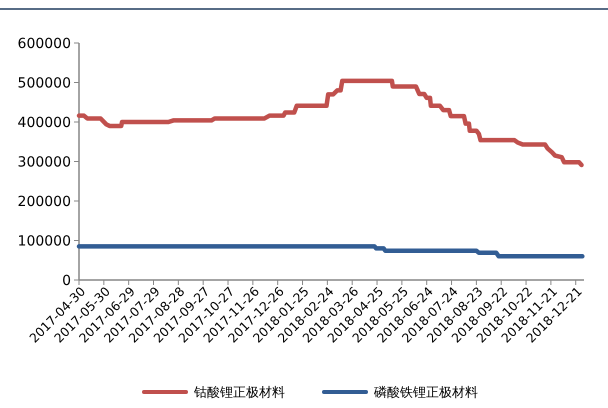  Describe the element at coordinates (44, 162) in the screenshot. I see `y-tick-label: 300000` at that location.